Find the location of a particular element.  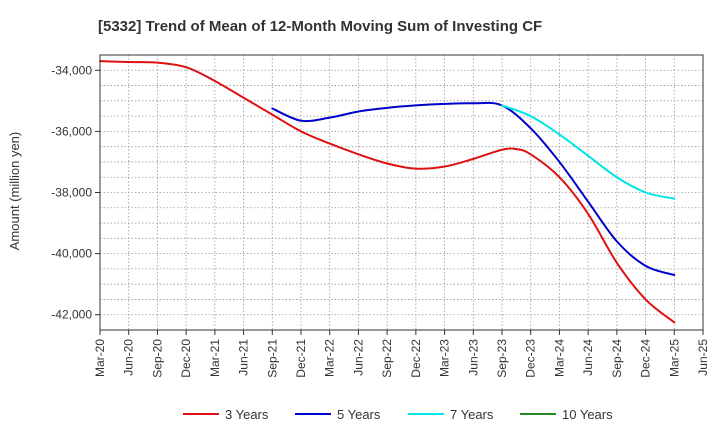

y-tick-label: -40,000 is located at coordinates (71, 254).